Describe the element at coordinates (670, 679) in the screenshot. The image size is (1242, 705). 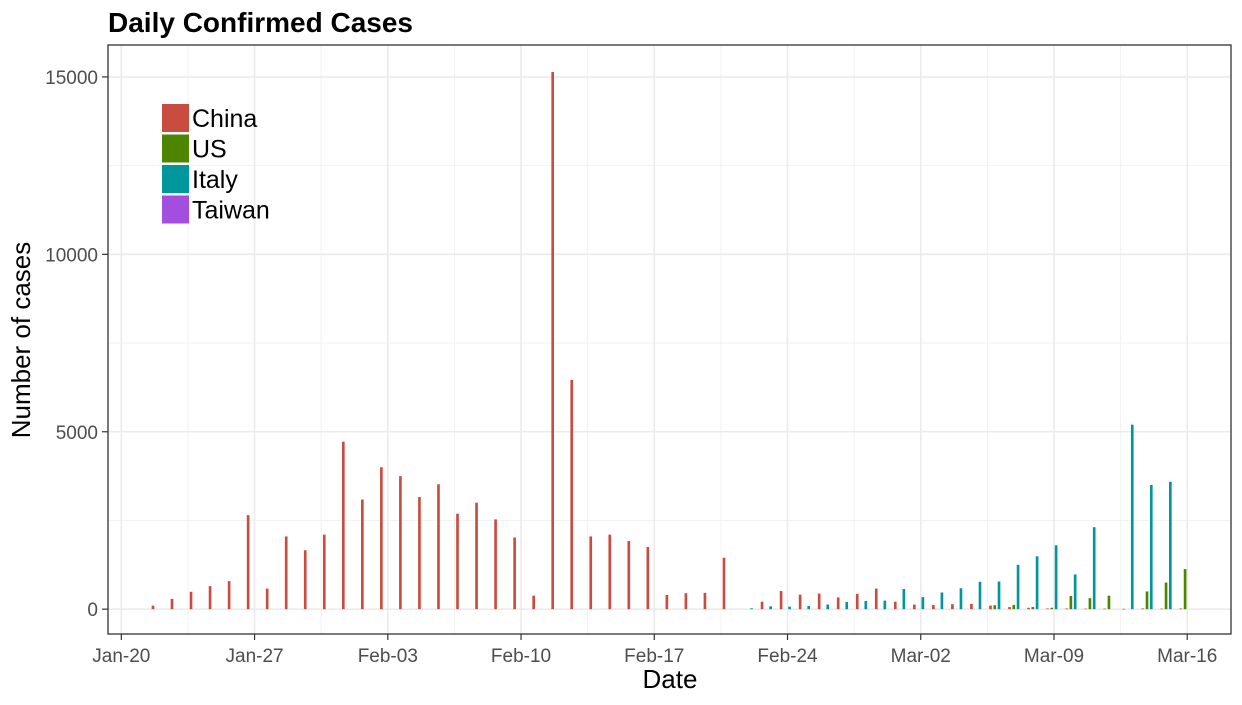
I see `x-axis-label: Date` at that location.